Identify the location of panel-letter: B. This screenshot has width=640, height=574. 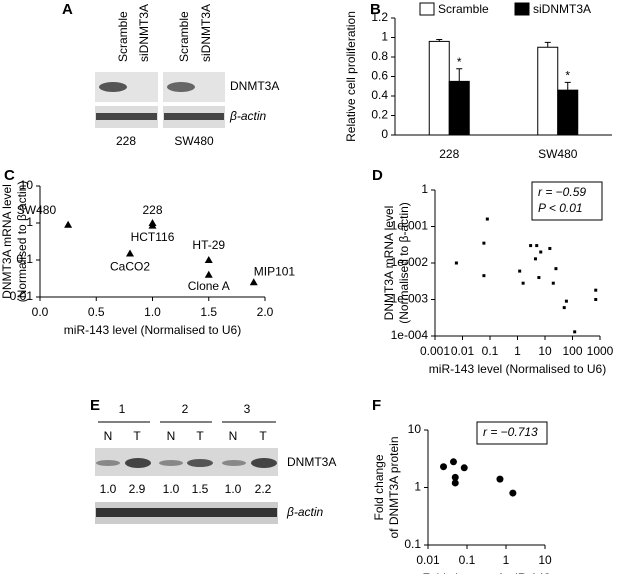
(375, 9).